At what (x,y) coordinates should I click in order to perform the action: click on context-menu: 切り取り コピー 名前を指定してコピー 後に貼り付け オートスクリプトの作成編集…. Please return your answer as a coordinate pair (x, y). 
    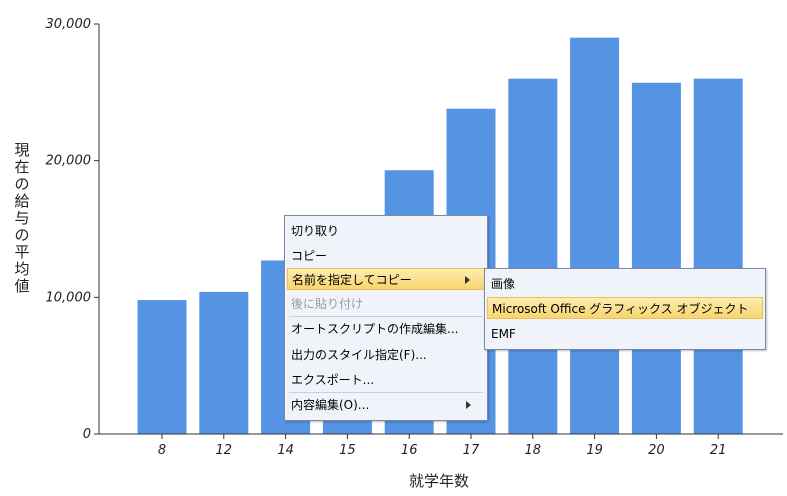
    Looking at the image, I should click on (386, 318).